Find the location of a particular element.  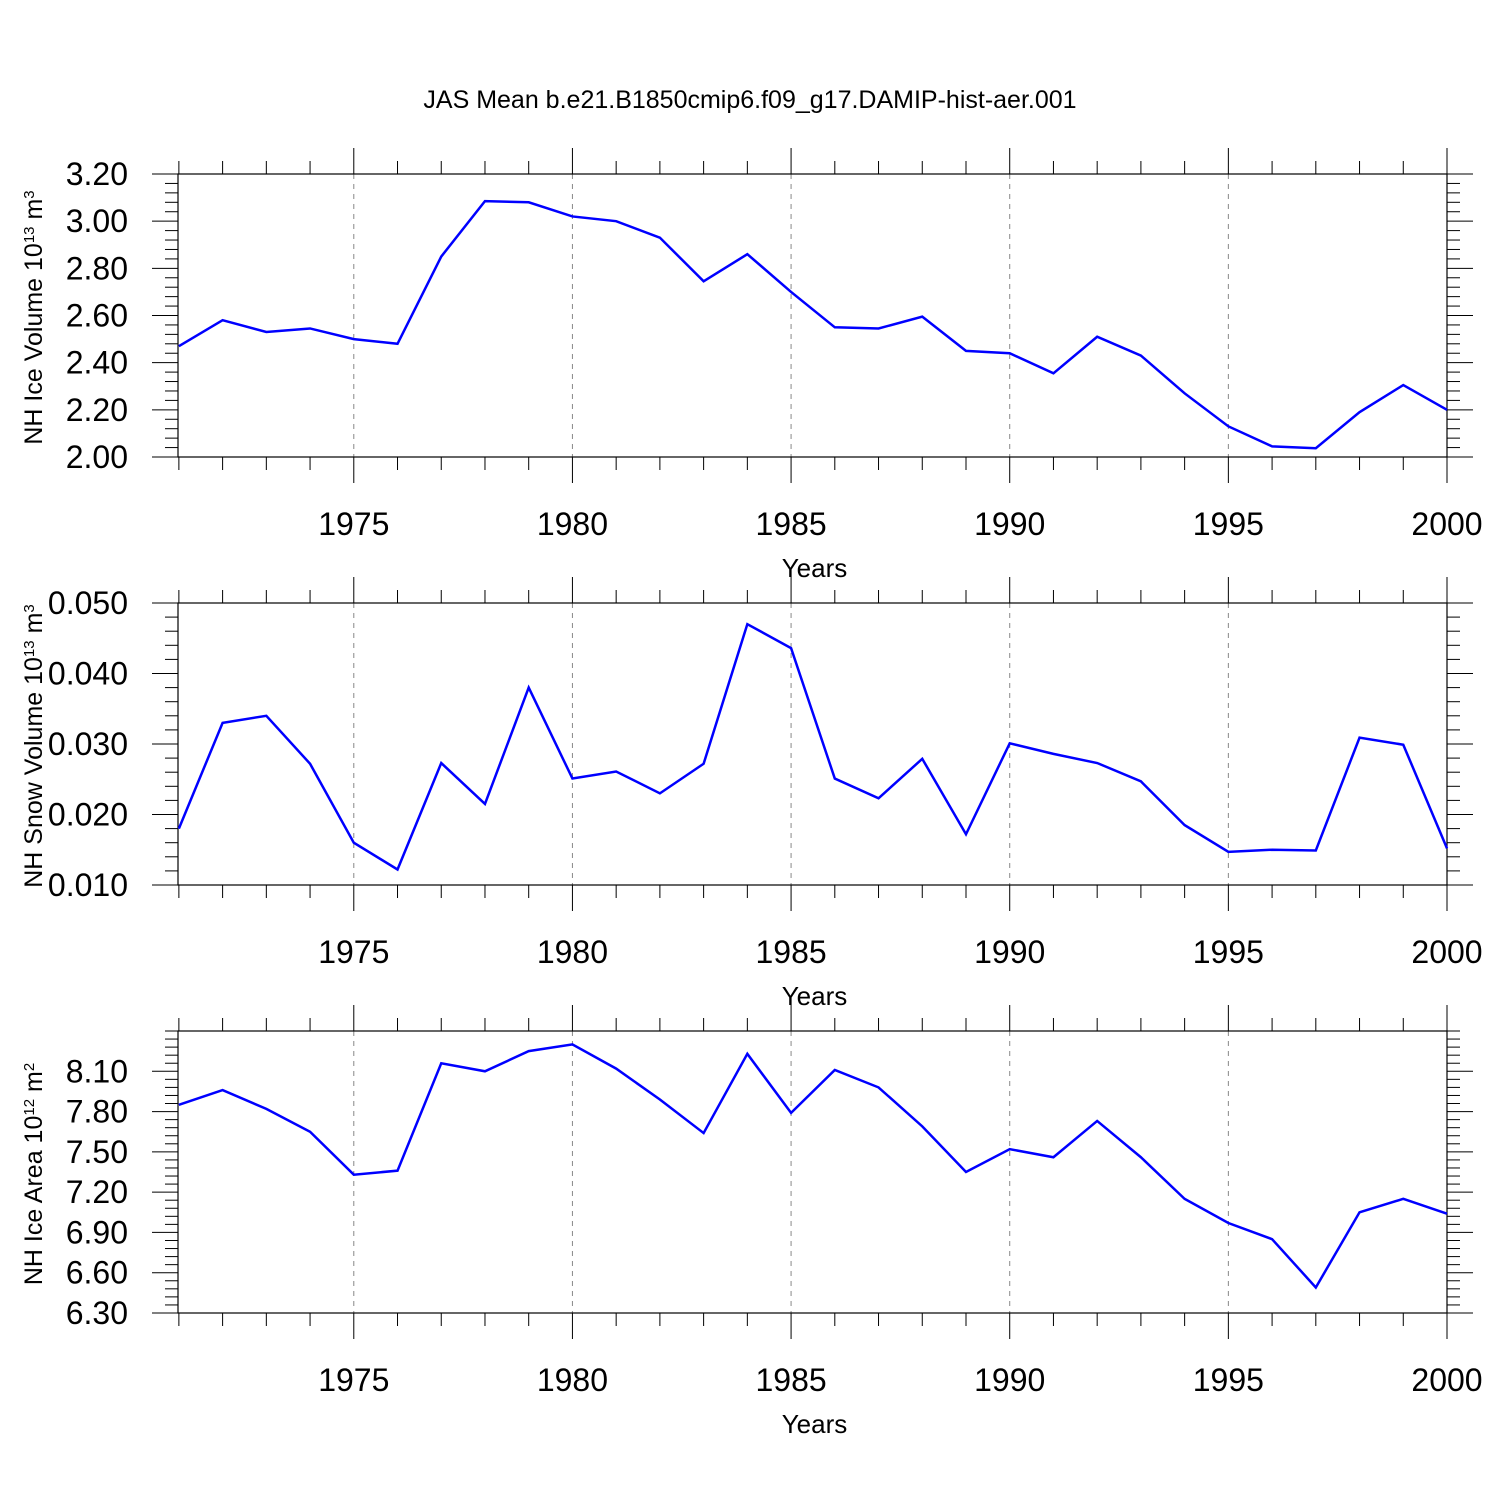

y-tick-label: 2.60 is located at coordinates (97, 316).